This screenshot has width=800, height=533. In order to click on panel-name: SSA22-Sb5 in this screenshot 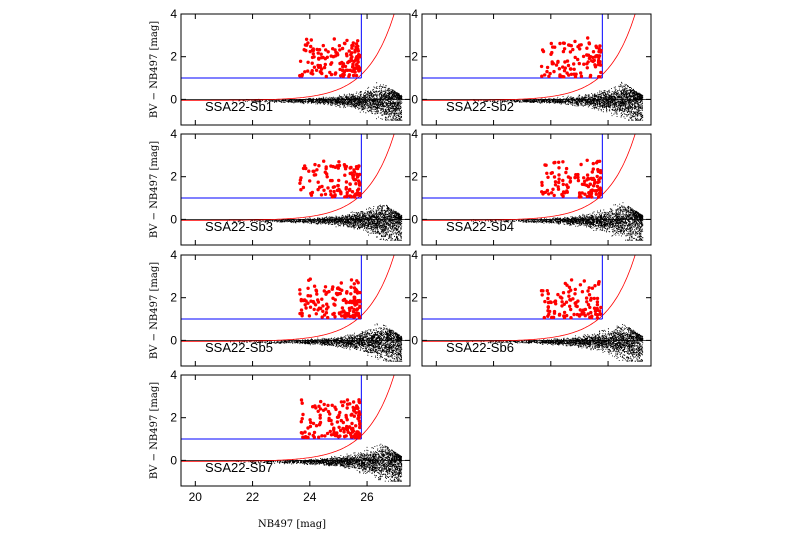, I will do `click(239, 347)`.